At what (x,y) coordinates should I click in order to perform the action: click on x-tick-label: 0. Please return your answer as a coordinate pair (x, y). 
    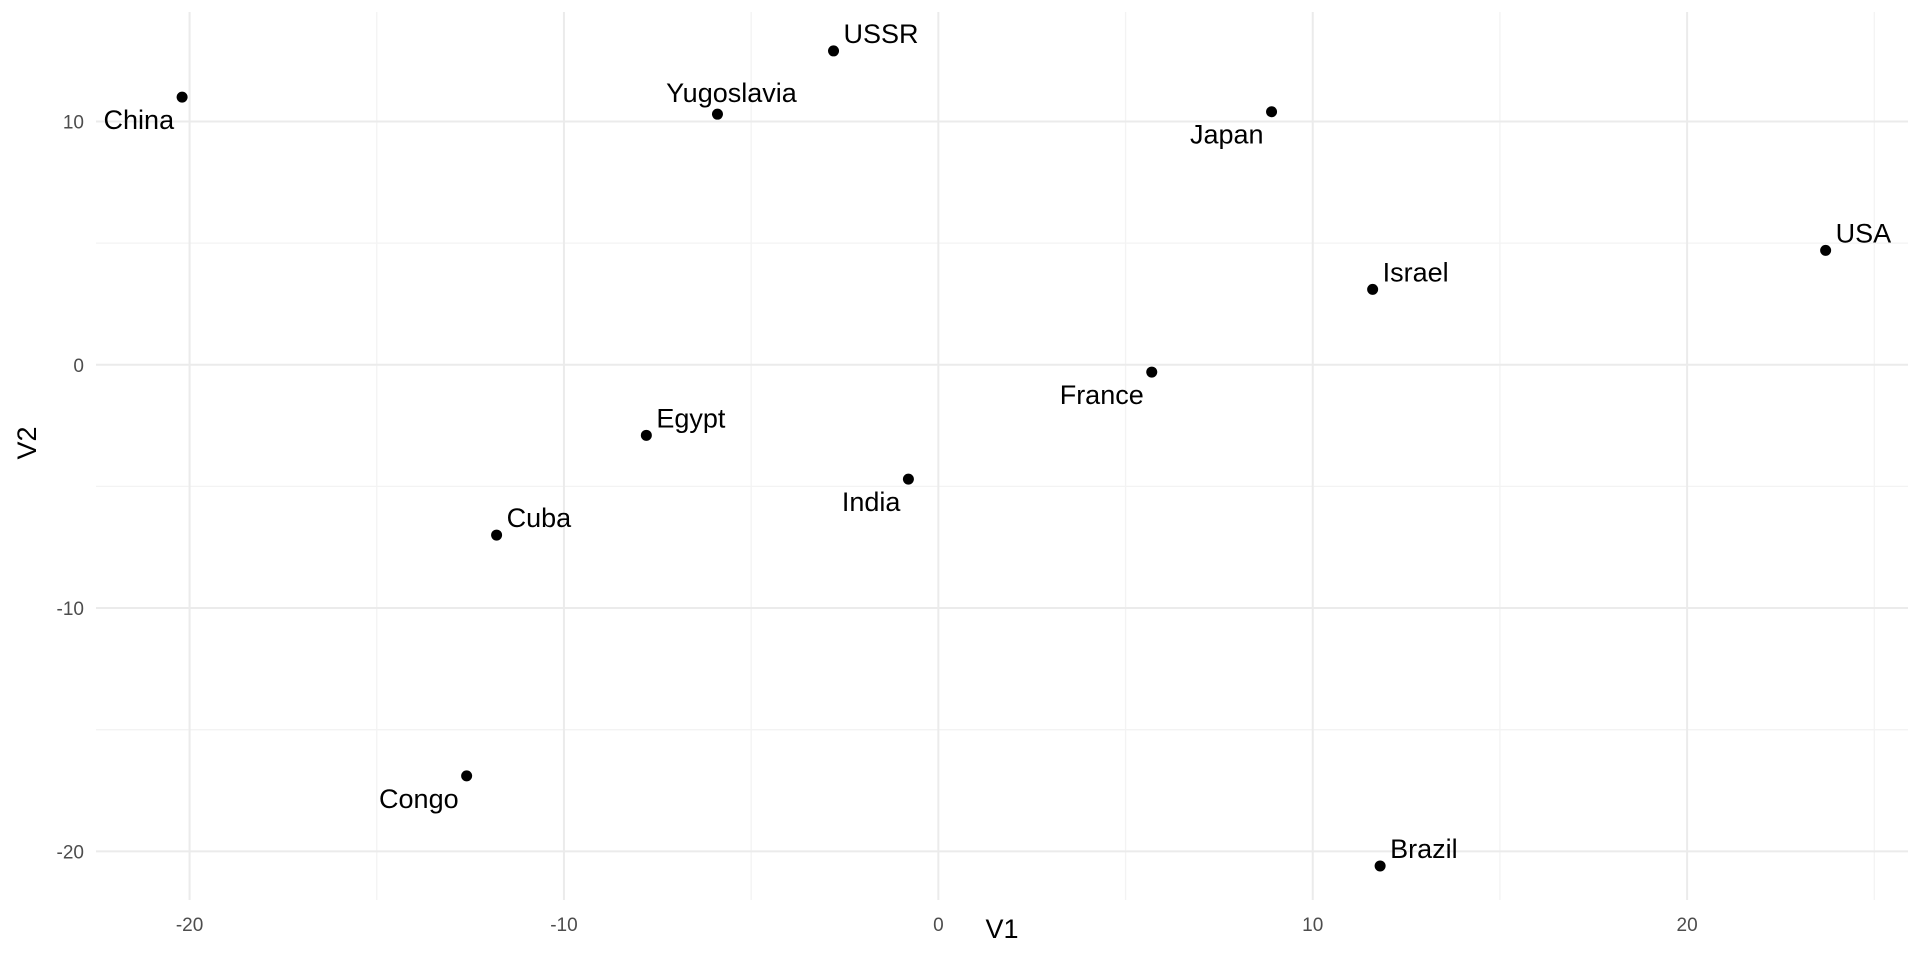
    Looking at the image, I should click on (938, 925).